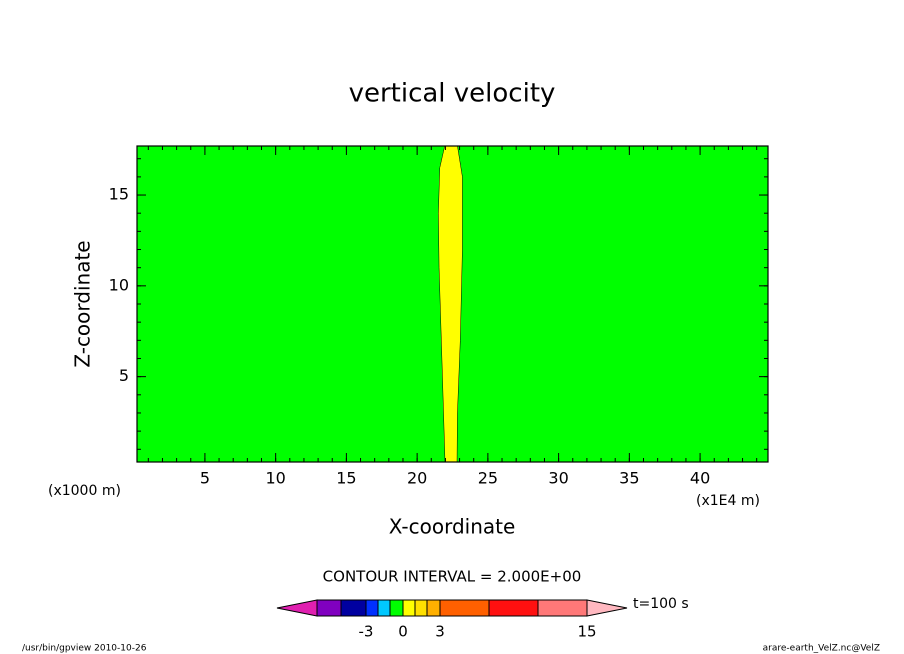 This screenshot has width=904, height=654. What do you see at coordinates (821, 649) in the screenshot?
I see `footer-right: arare-earth_VelZ.nc@VelZ` at bounding box center [821, 649].